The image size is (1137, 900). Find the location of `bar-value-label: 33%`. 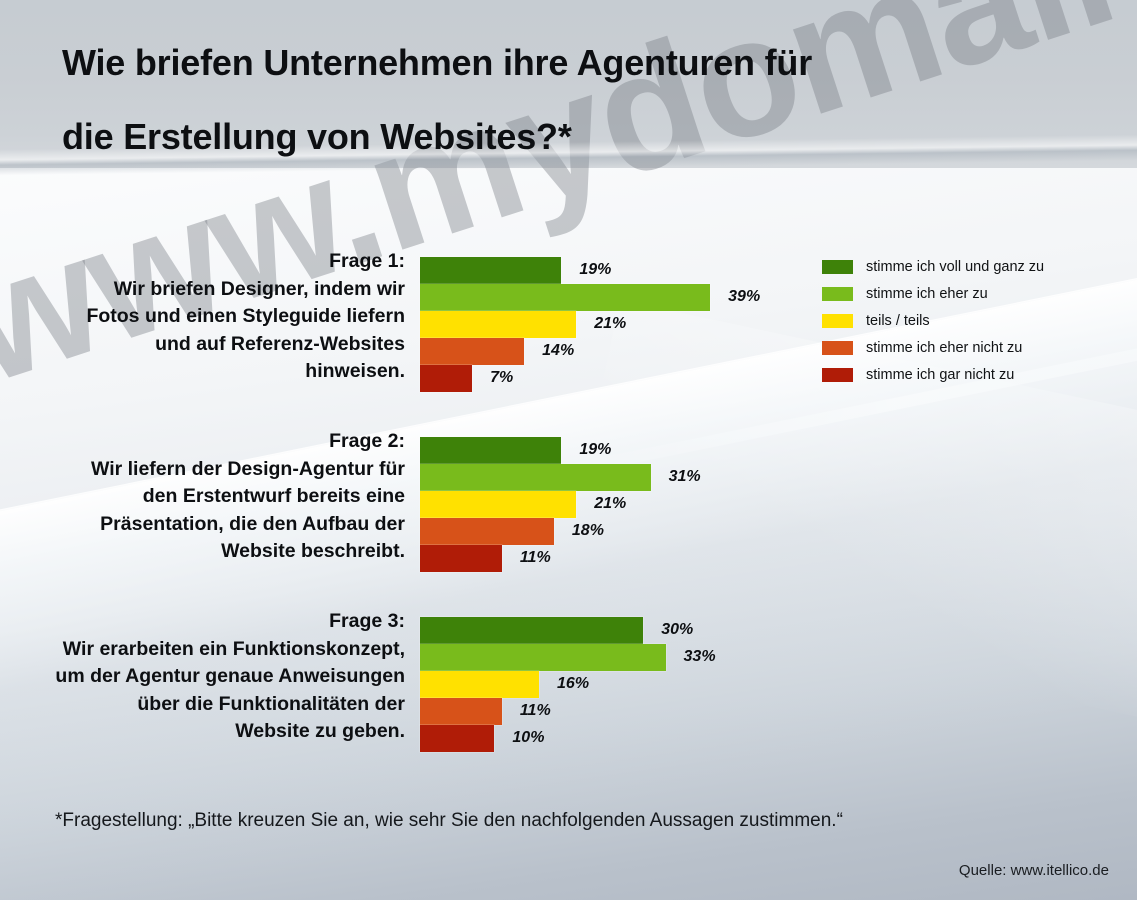

bar-value-label: 33% is located at coordinates (699, 656).